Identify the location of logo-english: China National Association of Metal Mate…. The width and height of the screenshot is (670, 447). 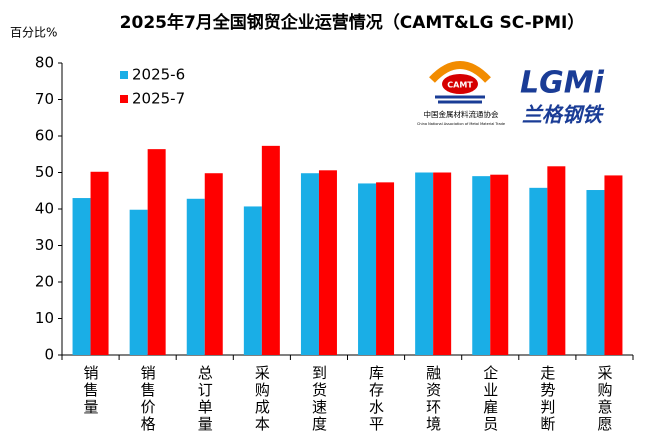
(461, 124).